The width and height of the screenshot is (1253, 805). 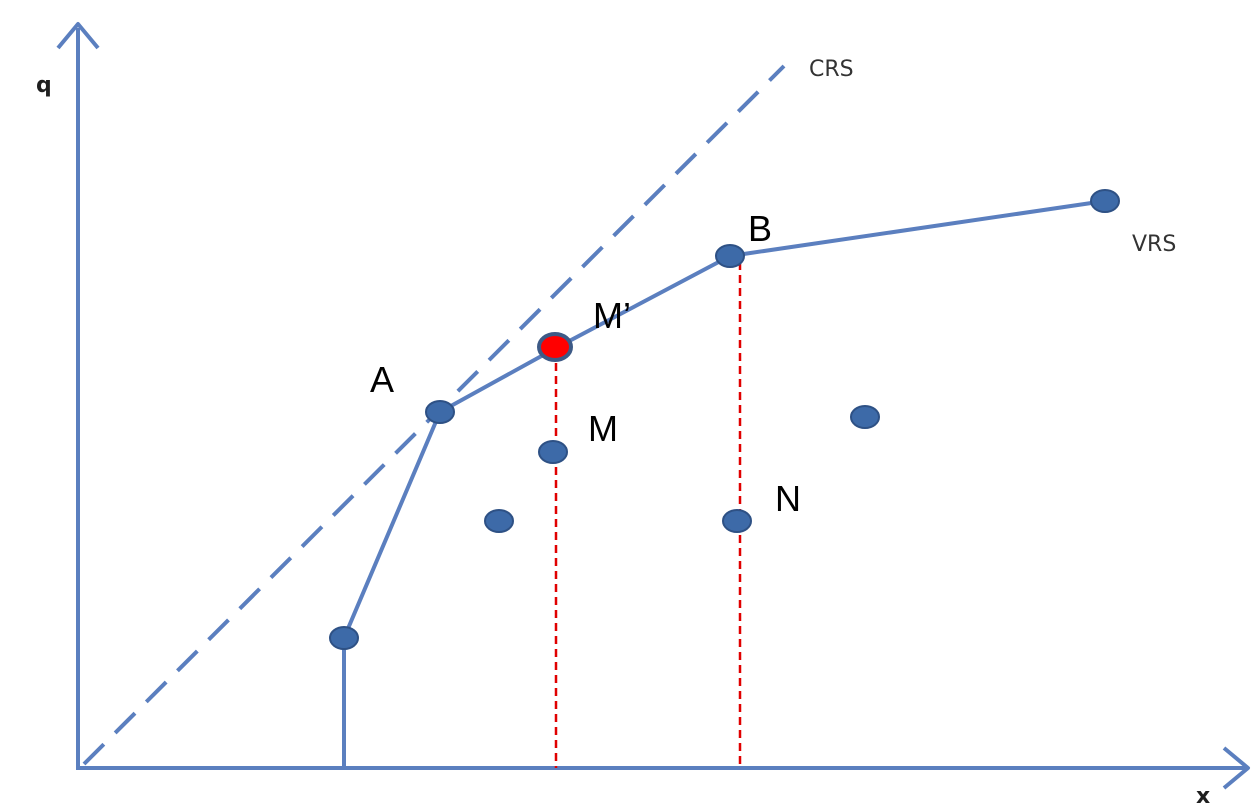 I want to click on point-a-label: A, so click(x=382, y=379).